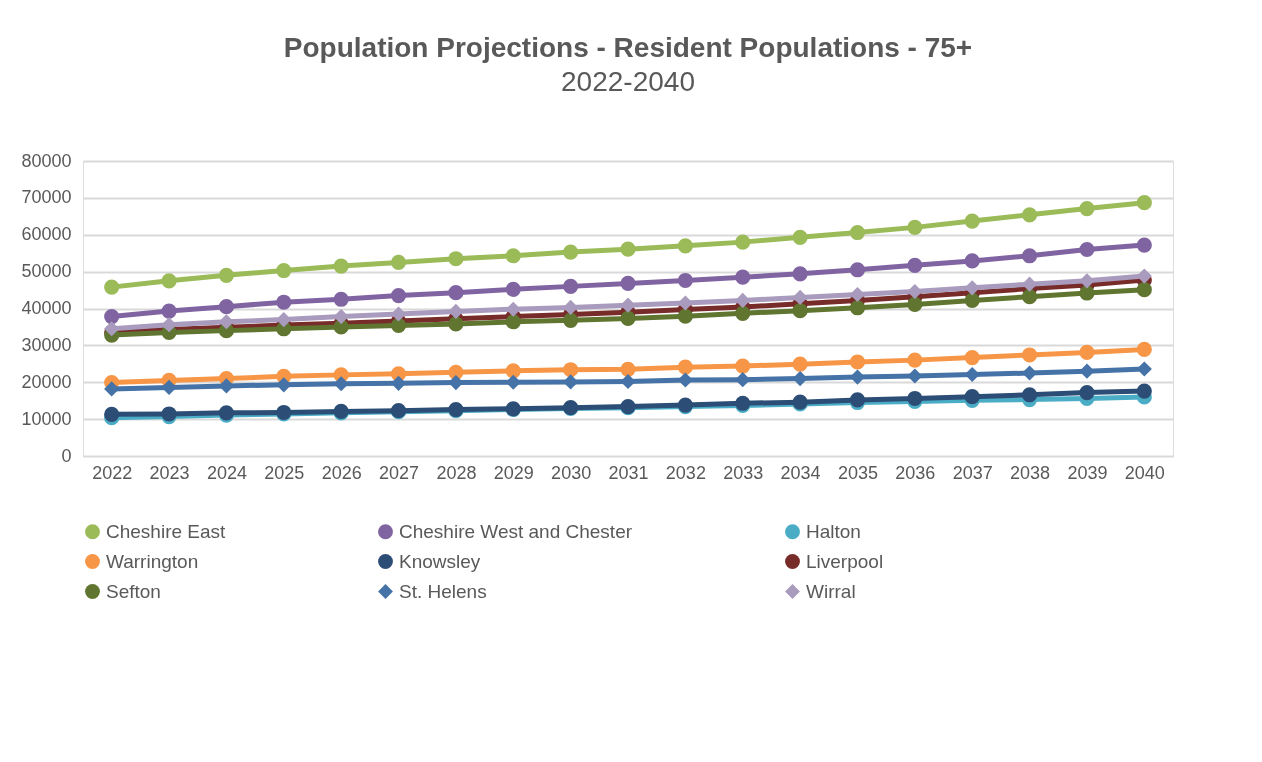 The width and height of the screenshot is (1262, 762). What do you see at coordinates (46, 234) in the screenshot?
I see `y-tick-label: 60000` at bounding box center [46, 234].